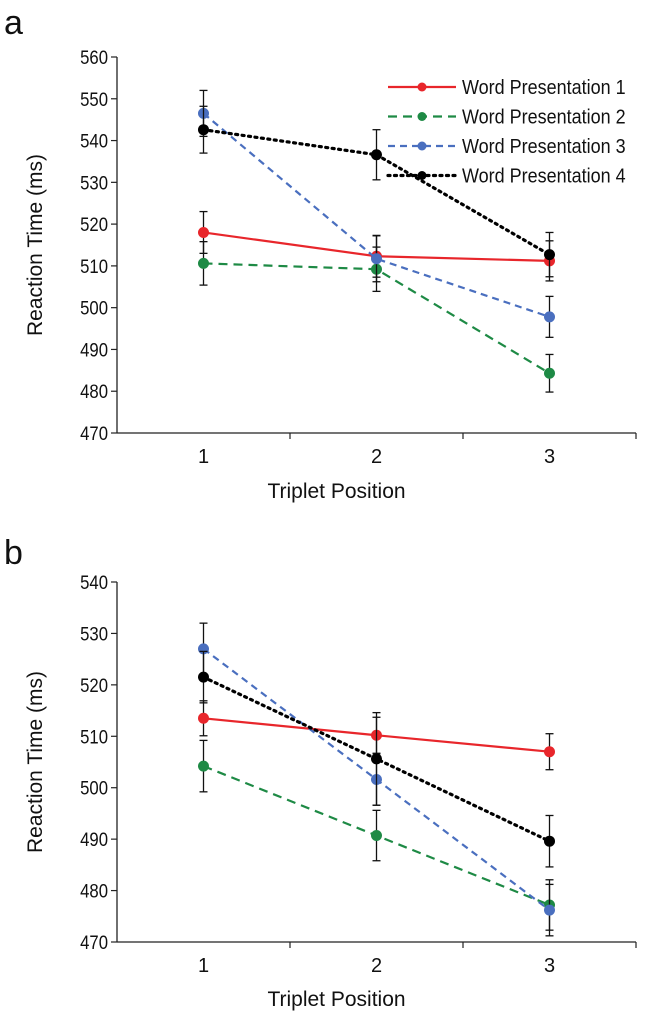 The width and height of the screenshot is (650, 1018). I want to click on series-line, so click(376, 215).